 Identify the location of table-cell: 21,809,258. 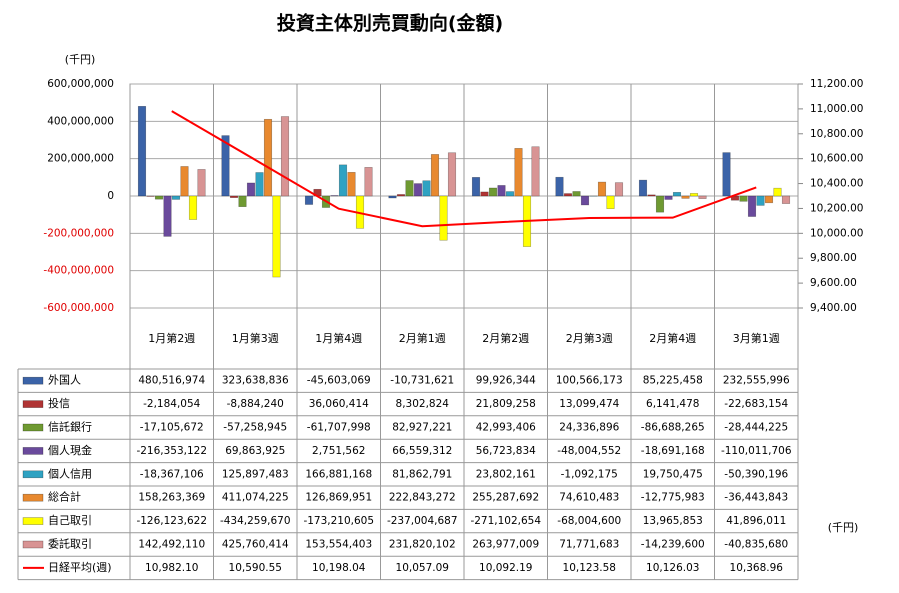
(506, 404).